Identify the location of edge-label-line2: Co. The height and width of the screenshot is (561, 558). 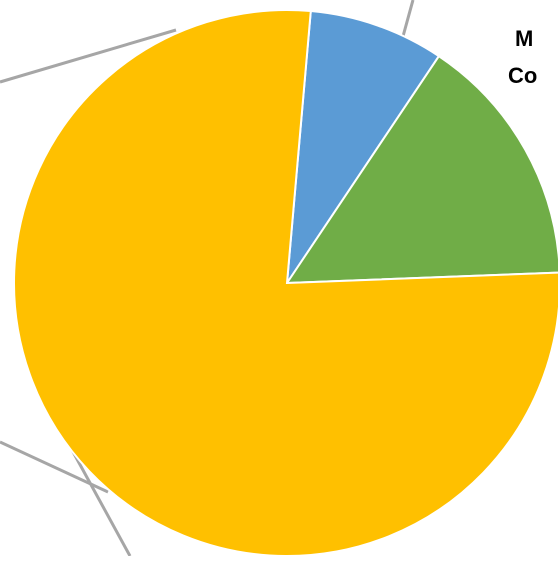
(522, 75).